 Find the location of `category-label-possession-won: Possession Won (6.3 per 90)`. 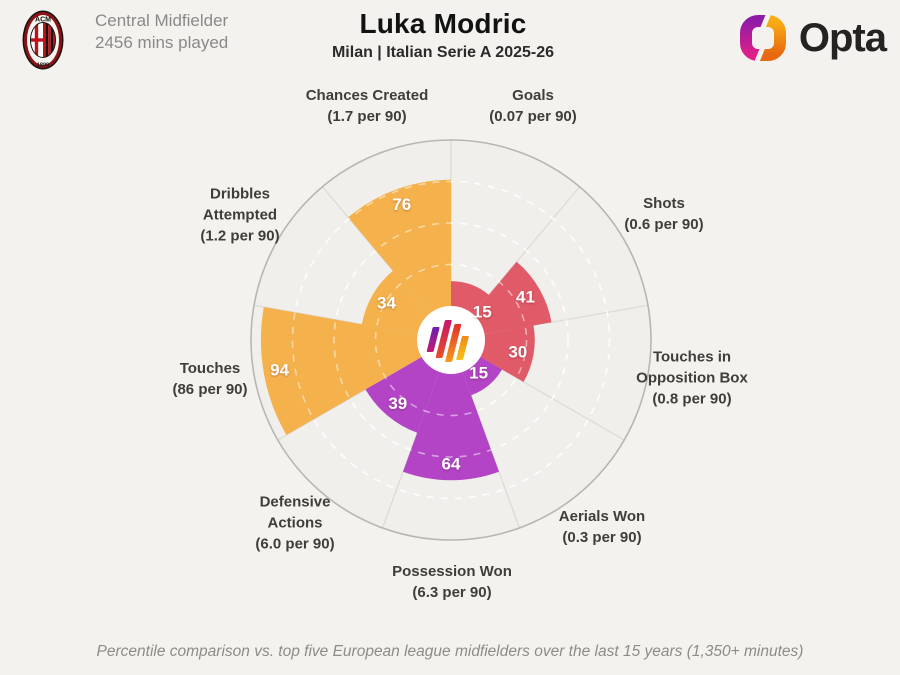

category-label-possession-won: Possession Won (6.3 per 90) is located at coordinates (452, 582).